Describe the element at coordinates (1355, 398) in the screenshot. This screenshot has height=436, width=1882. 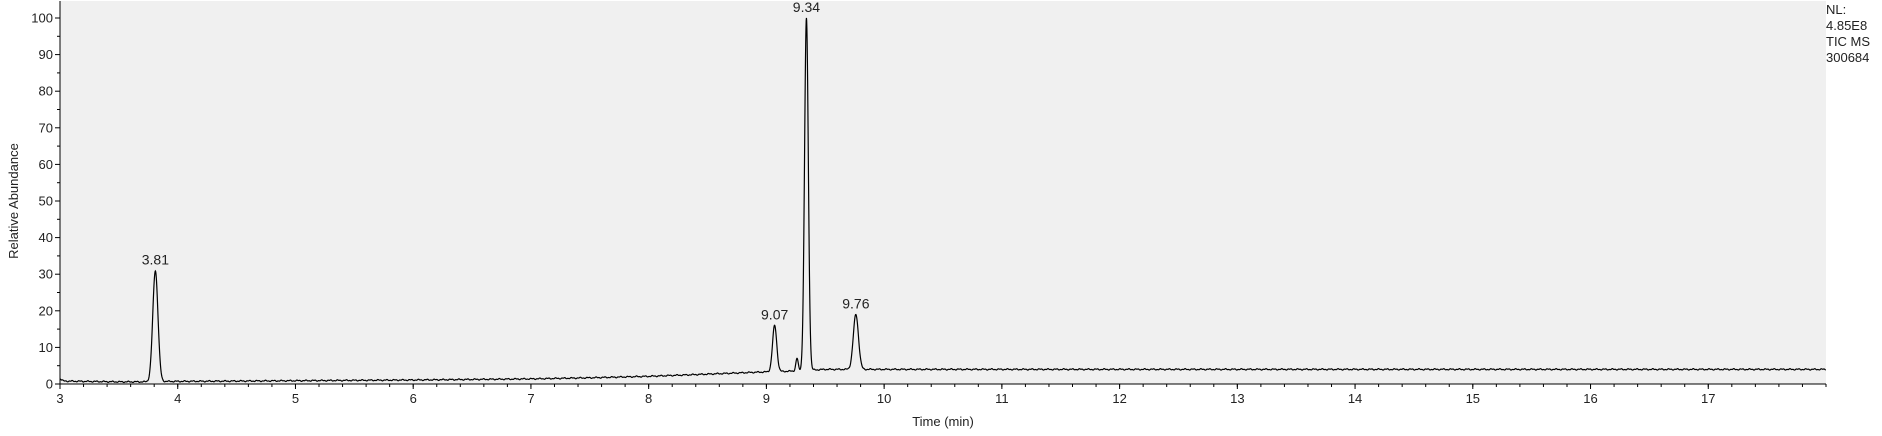
I see `x-tick-label: 14` at that location.